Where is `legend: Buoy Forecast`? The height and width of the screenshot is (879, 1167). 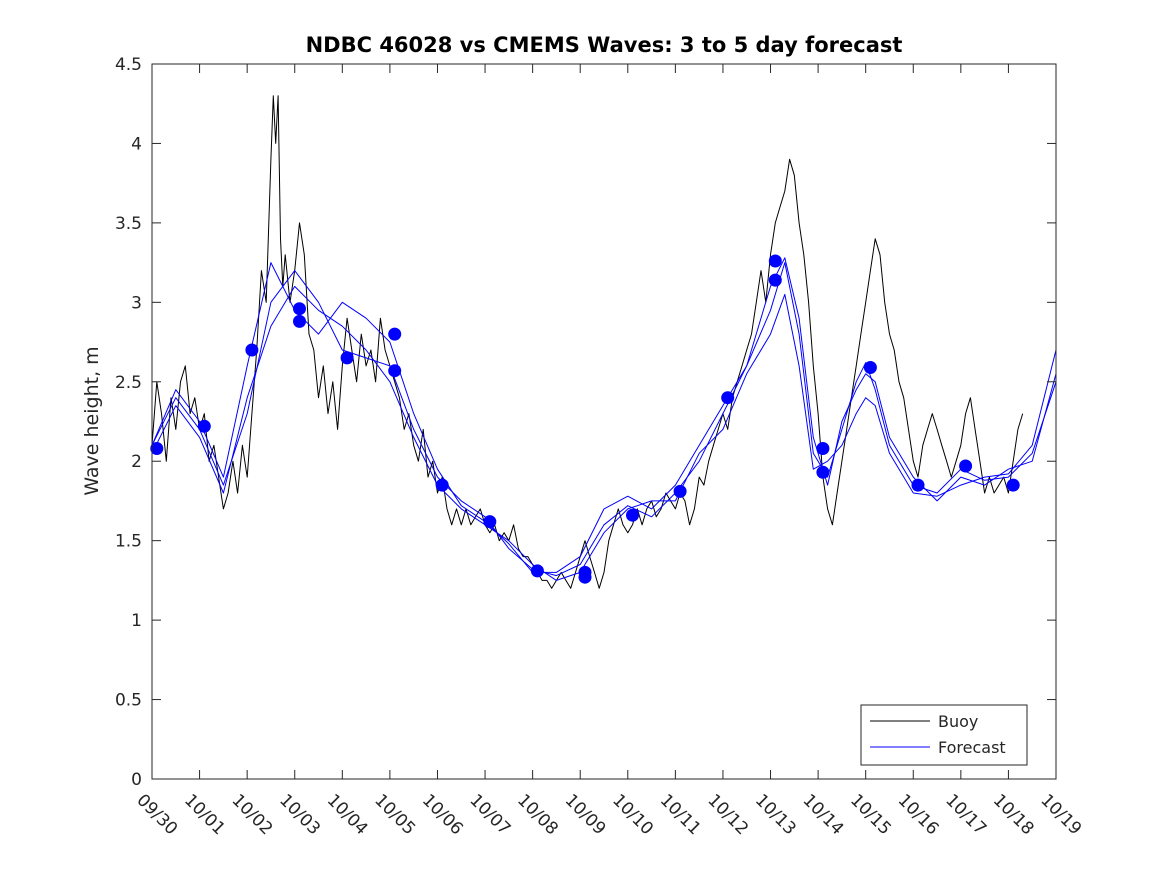 legend: Buoy Forecast is located at coordinates (944, 735).